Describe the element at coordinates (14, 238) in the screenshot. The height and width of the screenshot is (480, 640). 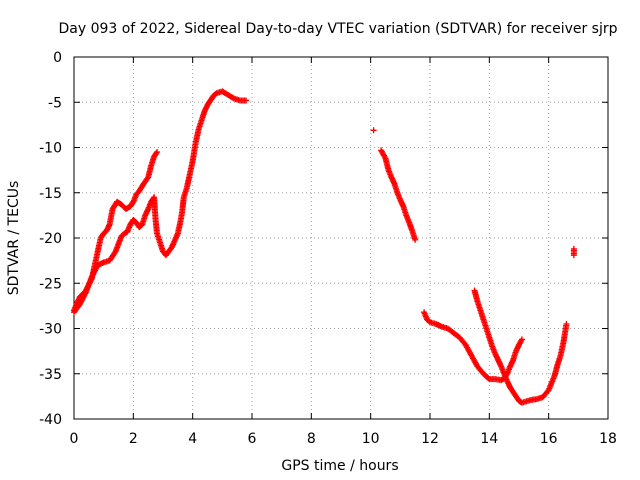
I see `y-axis-label: SDTVAR / TECUs` at that location.